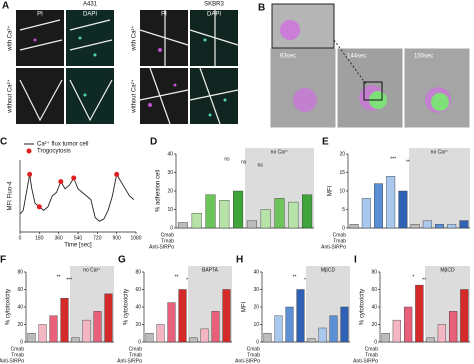  I want to click on x-tick-label: 360, so click(58, 238).